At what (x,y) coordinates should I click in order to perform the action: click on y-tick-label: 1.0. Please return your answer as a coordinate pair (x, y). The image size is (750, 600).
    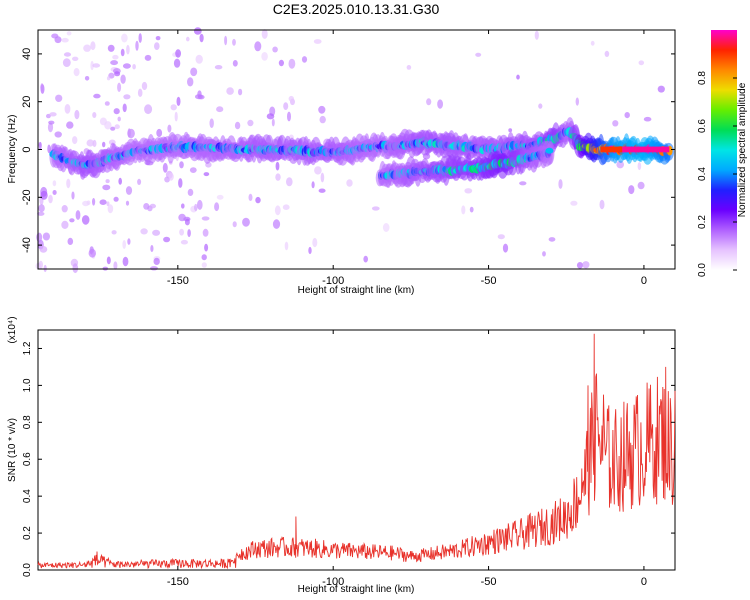
    Looking at the image, I should click on (27, 385).